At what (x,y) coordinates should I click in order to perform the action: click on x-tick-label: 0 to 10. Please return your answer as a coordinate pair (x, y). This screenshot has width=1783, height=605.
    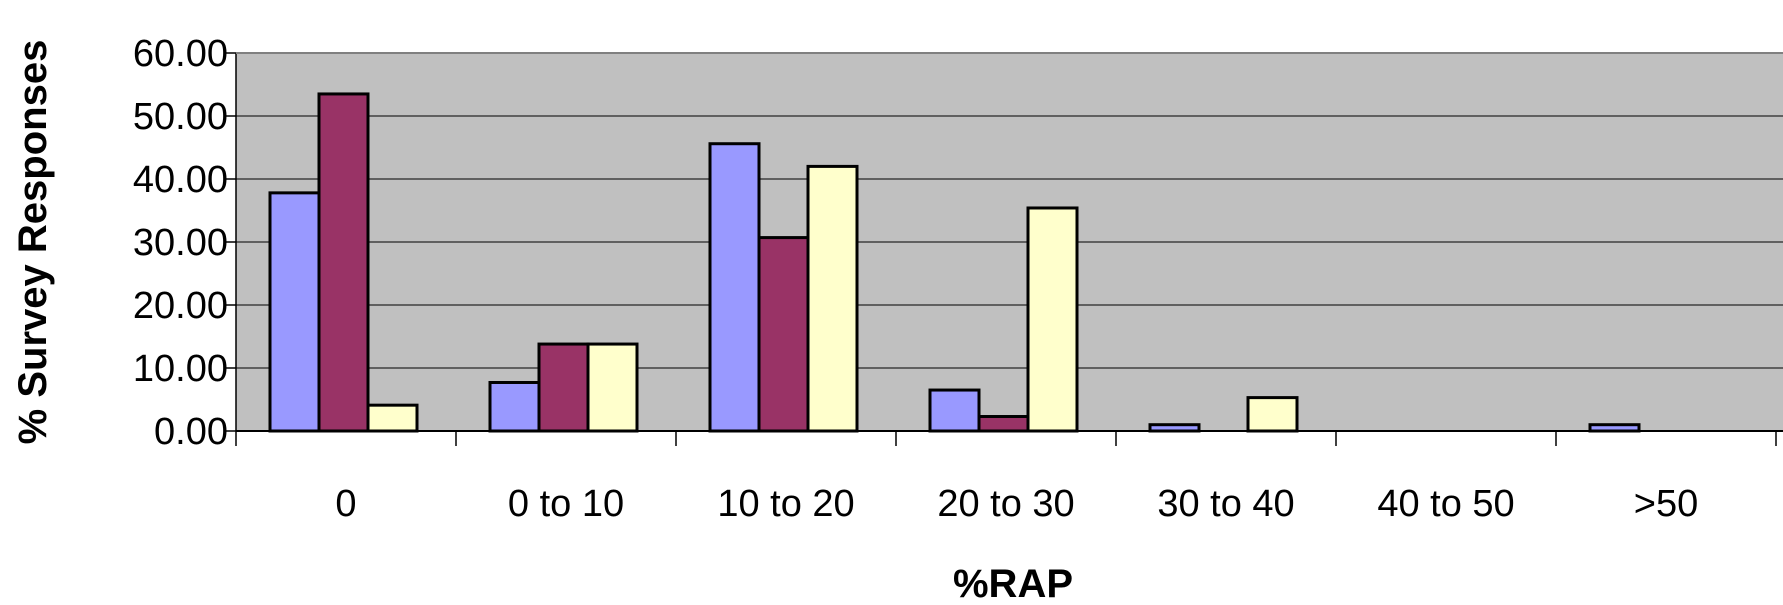
    Looking at the image, I should click on (566, 504).